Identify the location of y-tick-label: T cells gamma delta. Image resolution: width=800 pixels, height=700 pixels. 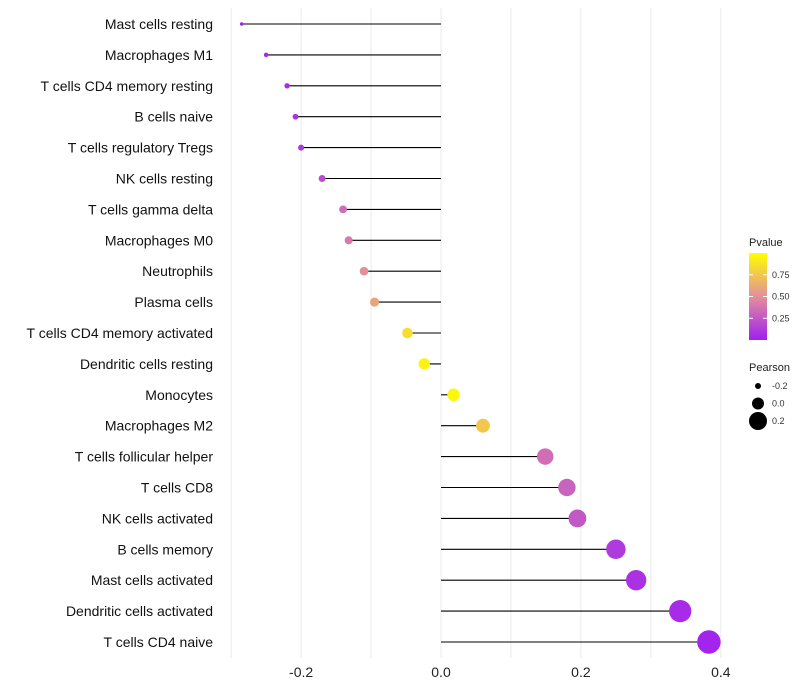
(150, 209).